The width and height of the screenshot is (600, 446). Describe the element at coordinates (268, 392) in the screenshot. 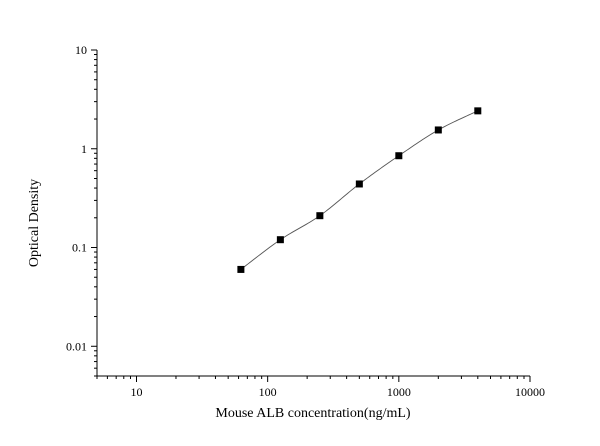

I see `x-tick-label: 100` at that location.